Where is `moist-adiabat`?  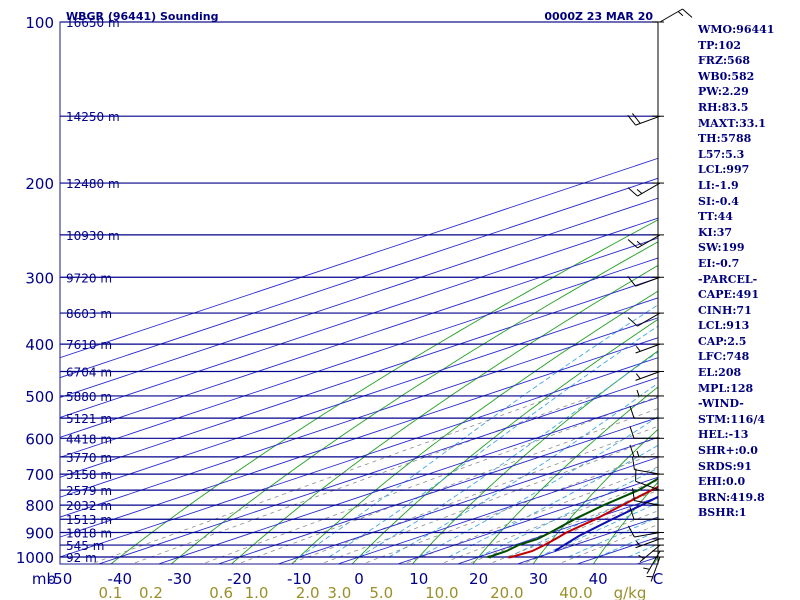 moist-adiabat is located at coordinates (598, 530).